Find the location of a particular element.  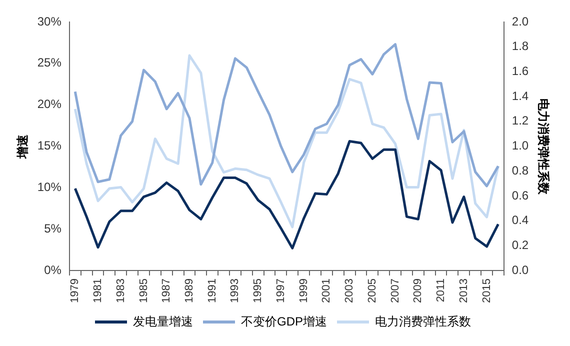

x-tick-label: 1999 is located at coordinates (304, 291).